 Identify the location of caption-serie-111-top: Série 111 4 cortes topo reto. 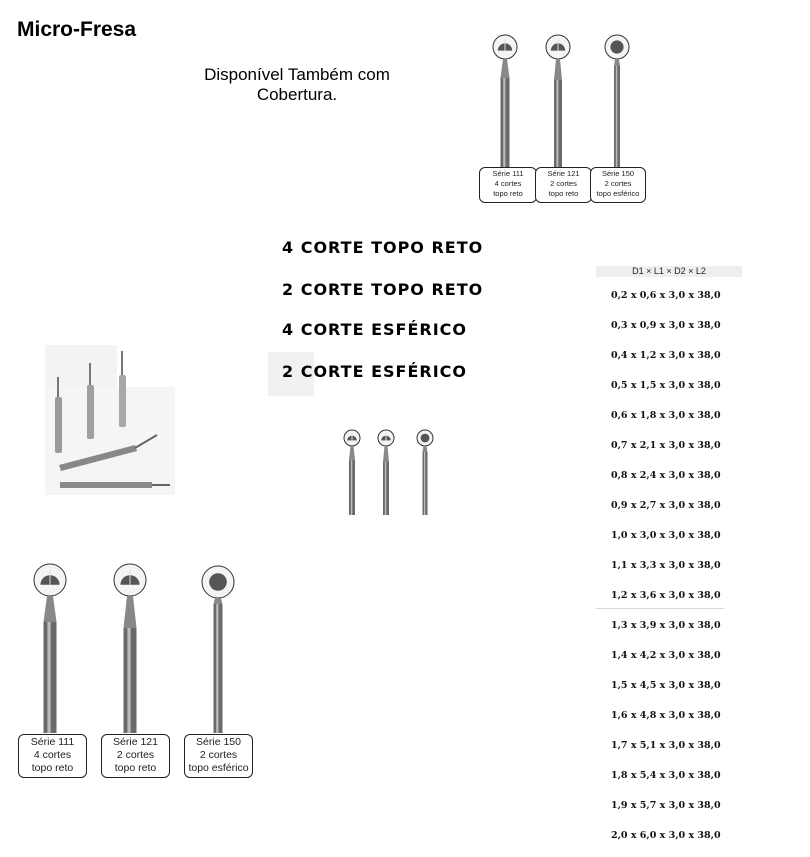
(508, 185).